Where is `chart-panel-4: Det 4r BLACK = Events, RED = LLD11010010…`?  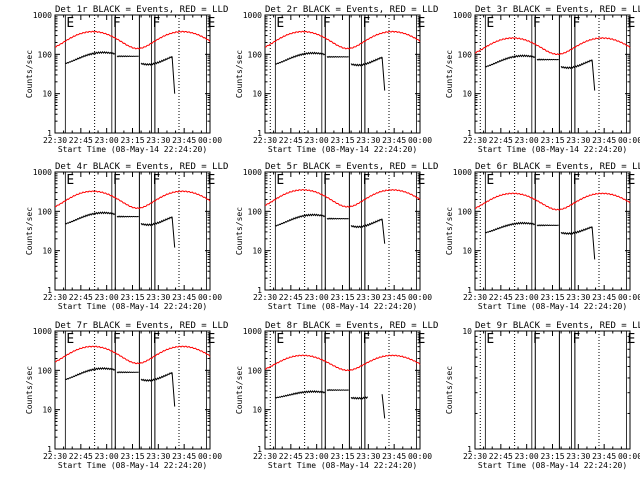 chart-panel-4: Det 4r BLACK = Events, RED = LLD11010010… is located at coordinates (148, 236).